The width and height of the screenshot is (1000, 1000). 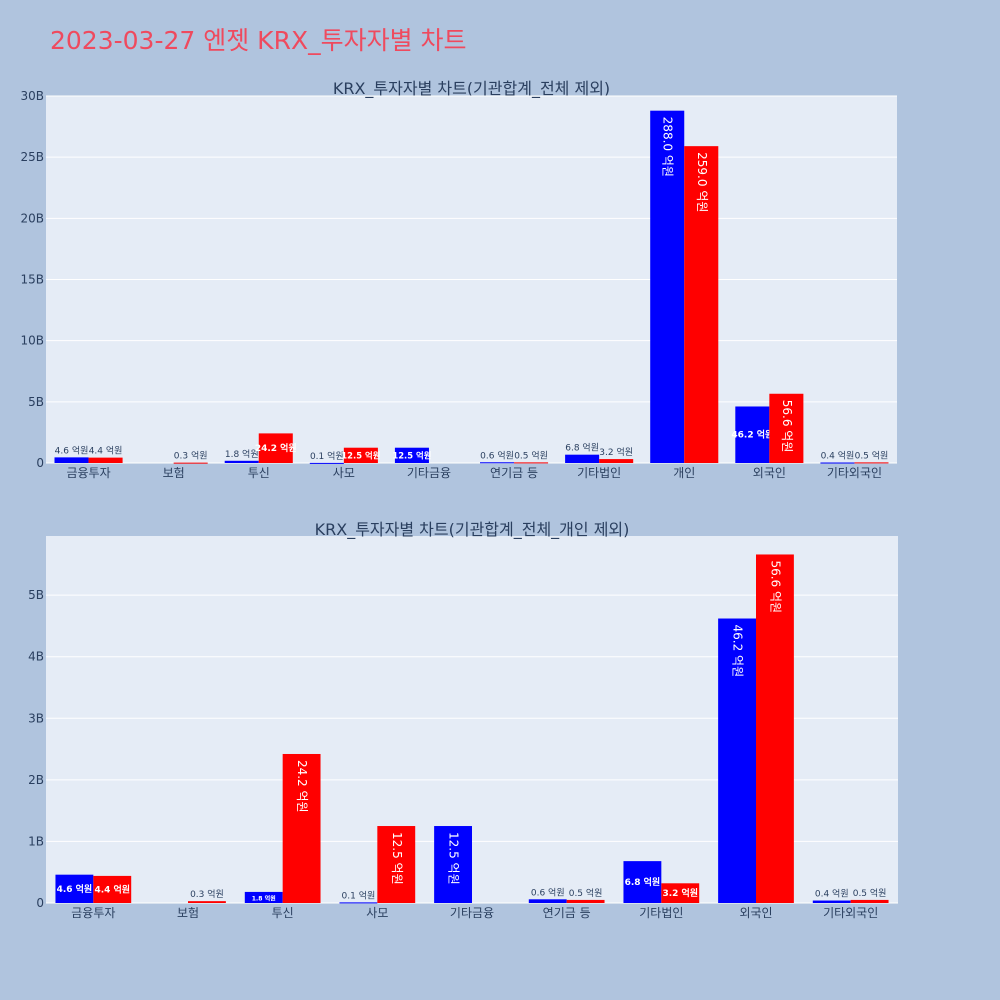 What do you see at coordinates (668, 147) in the screenshot?
I see `data-label: 288.0 억원` at bounding box center [668, 147].